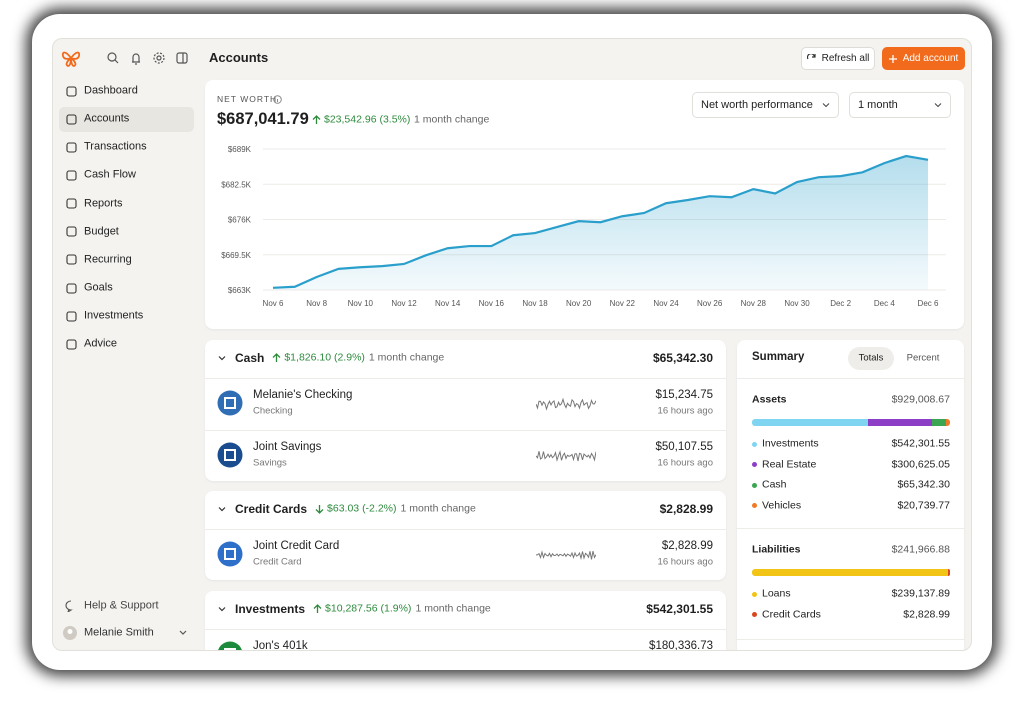  I want to click on toolbar-icons, so click(148, 58).